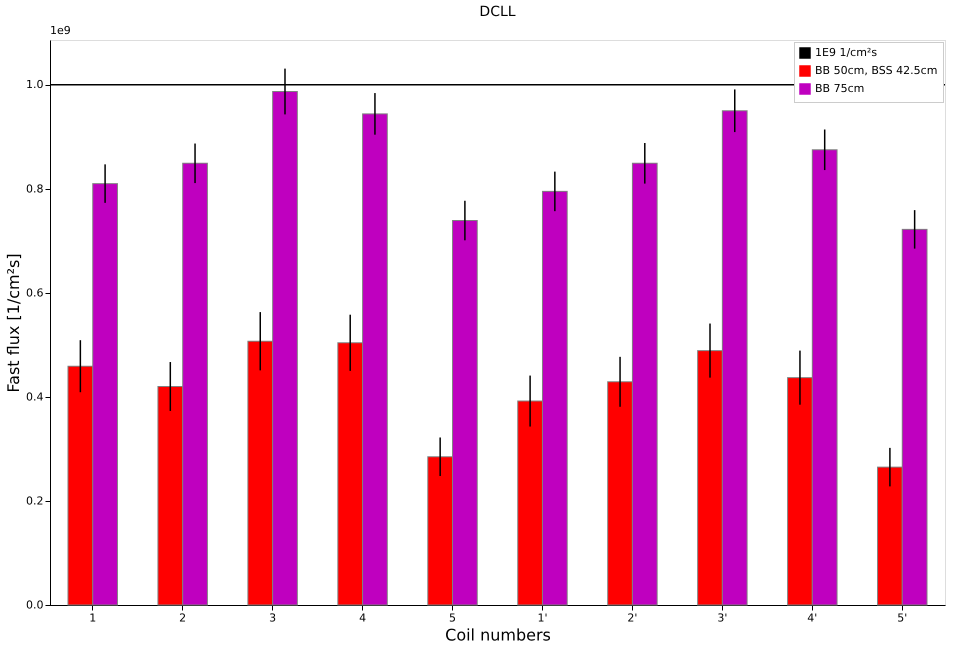 The image size is (960, 653). I want to click on x-tick-label: 1, so click(92, 618).